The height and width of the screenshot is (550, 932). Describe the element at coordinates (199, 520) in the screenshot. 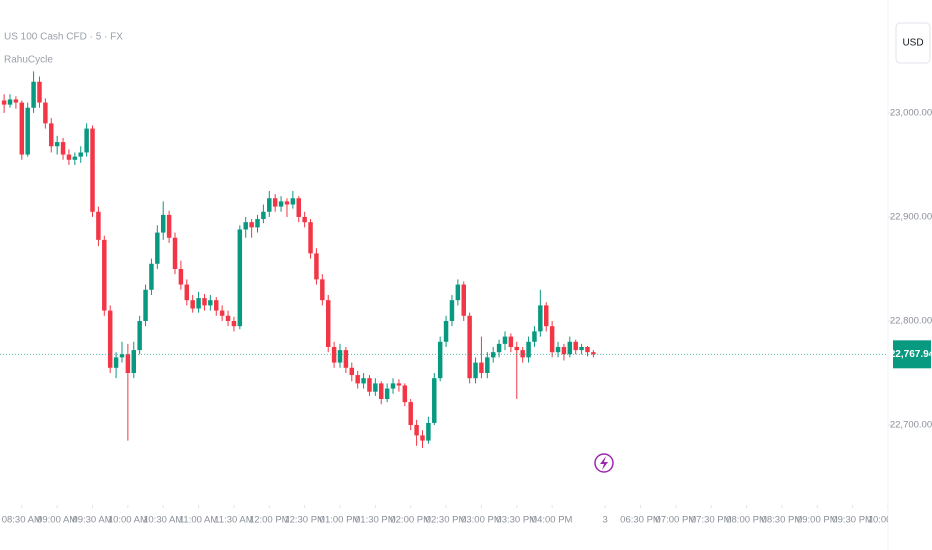

I see `x-tick-label: 11:00 AM` at that location.